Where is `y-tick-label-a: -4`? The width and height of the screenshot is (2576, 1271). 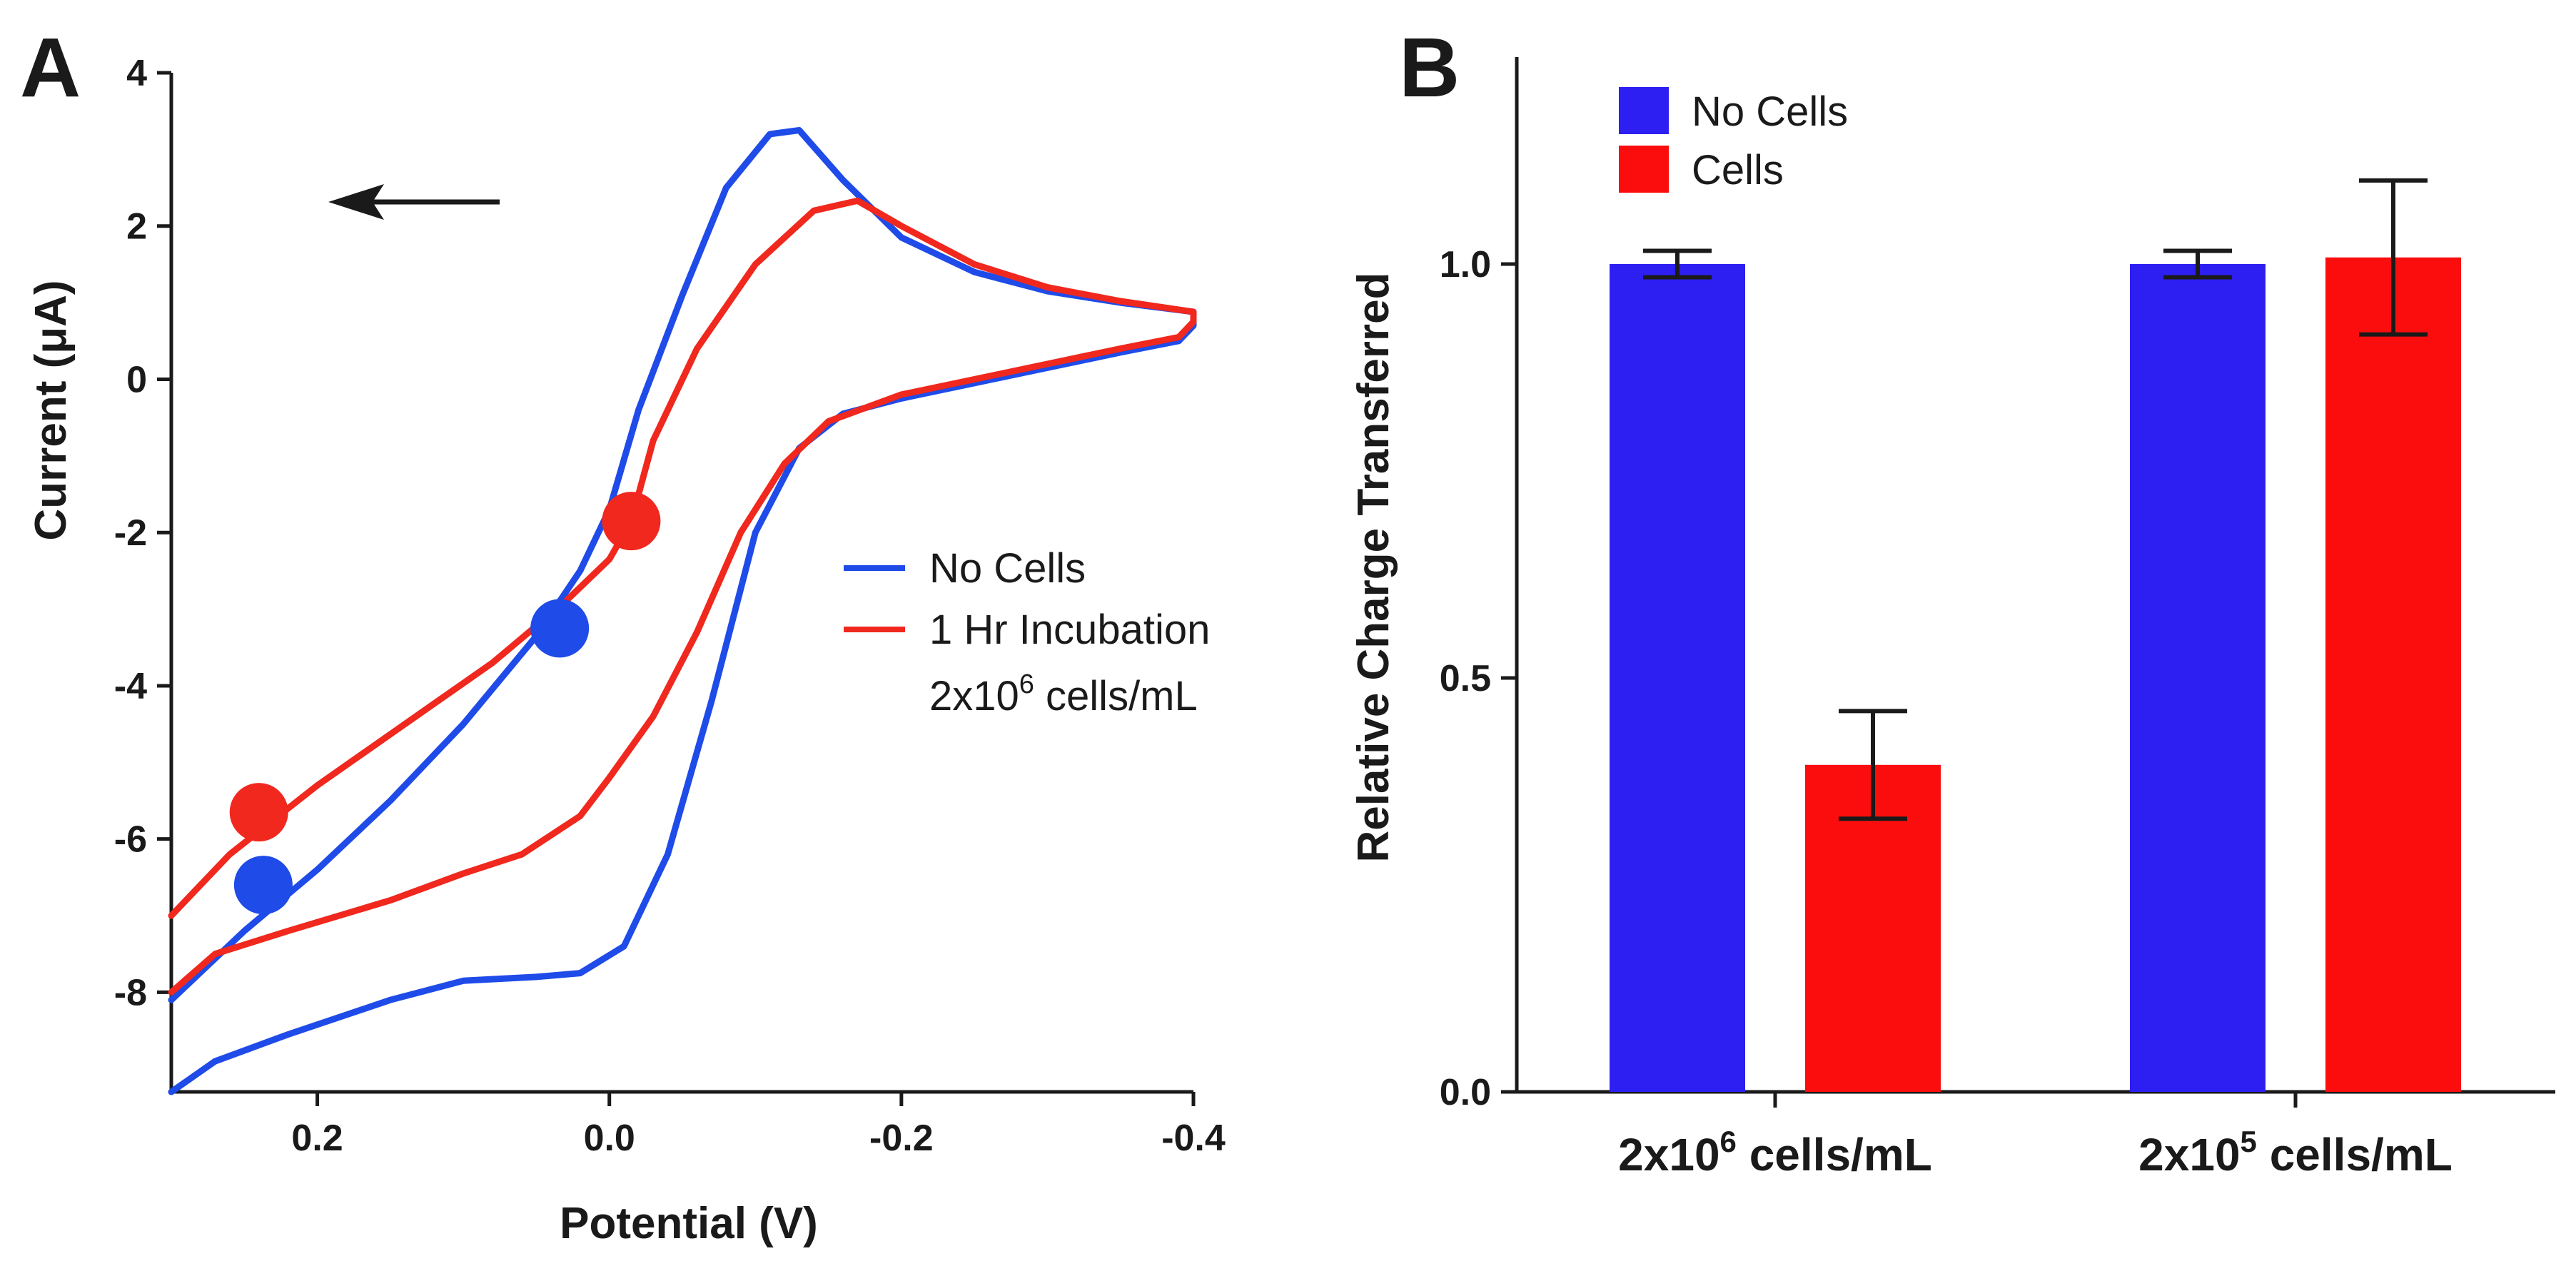 y-tick-label-a: -4 is located at coordinates (130, 686).